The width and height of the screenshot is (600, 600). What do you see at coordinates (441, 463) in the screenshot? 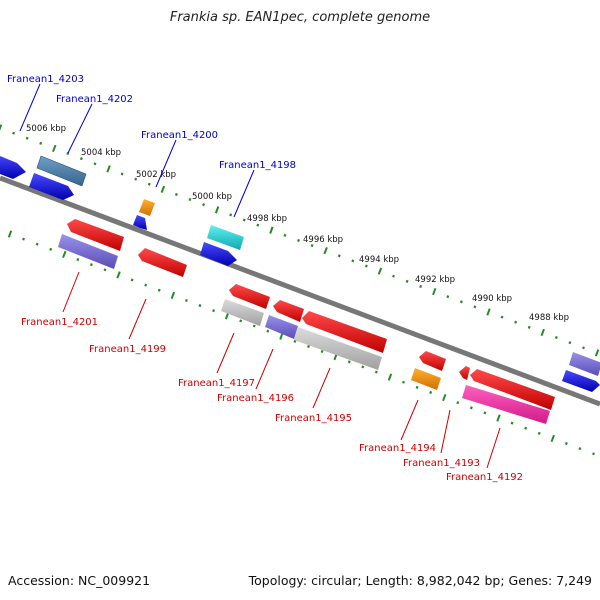
I see `gene-label-bottom: Franean1_4193` at bounding box center [441, 463].